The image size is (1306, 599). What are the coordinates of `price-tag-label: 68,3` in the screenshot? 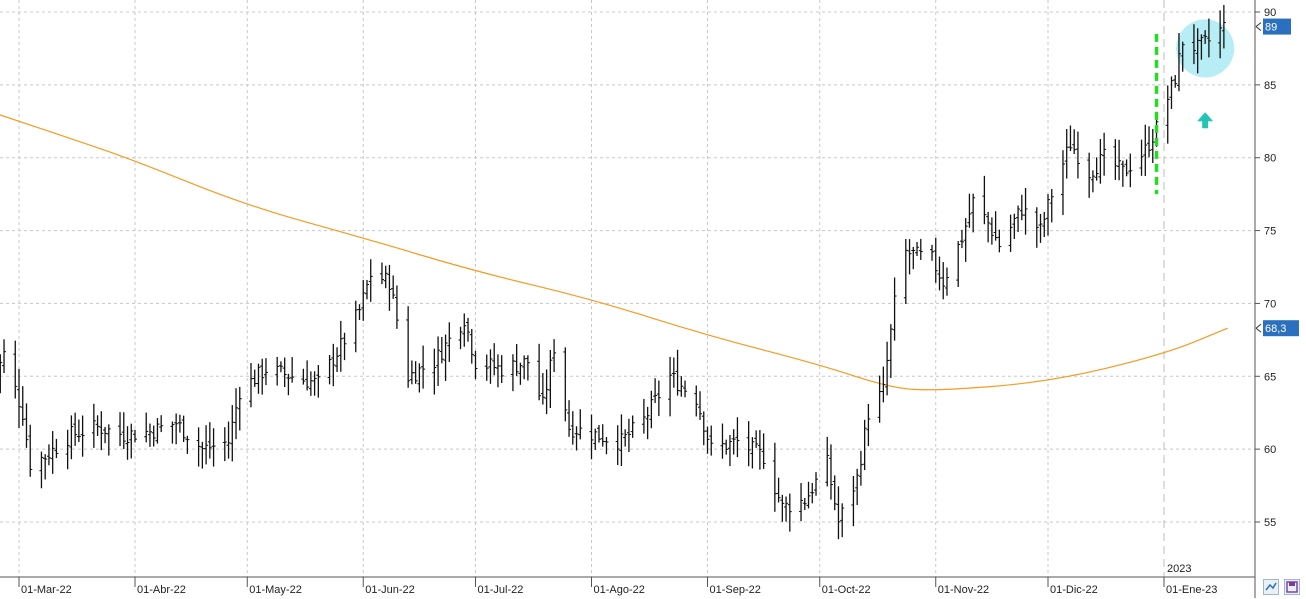 It's located at (1275, 329).